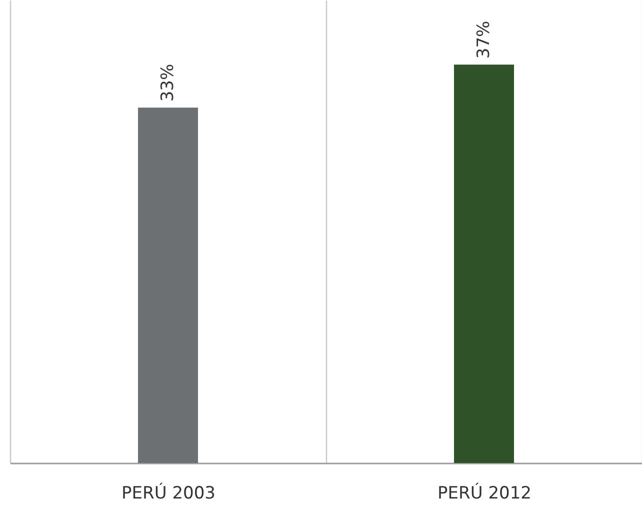 This screenshot has width=642, height=509. I want to click on x-tick-label: PERÚ 2003, so click(169, 493).